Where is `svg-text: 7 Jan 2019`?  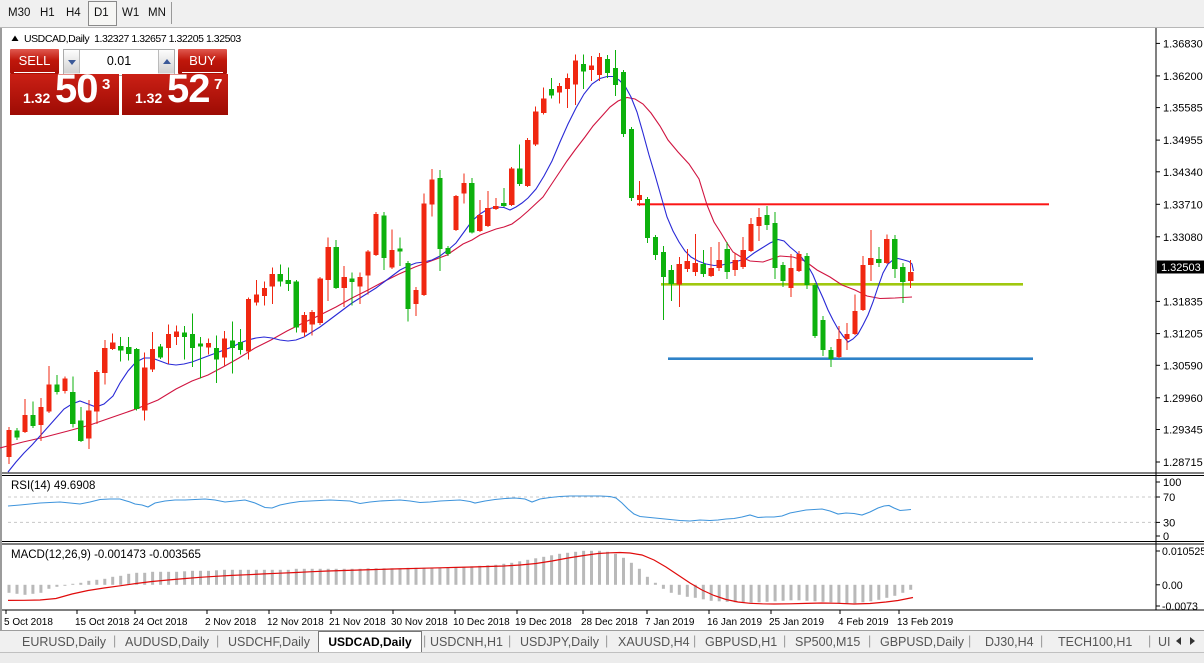 svg-text: 7 Jan 2019 is located at coordinates (670, 622).